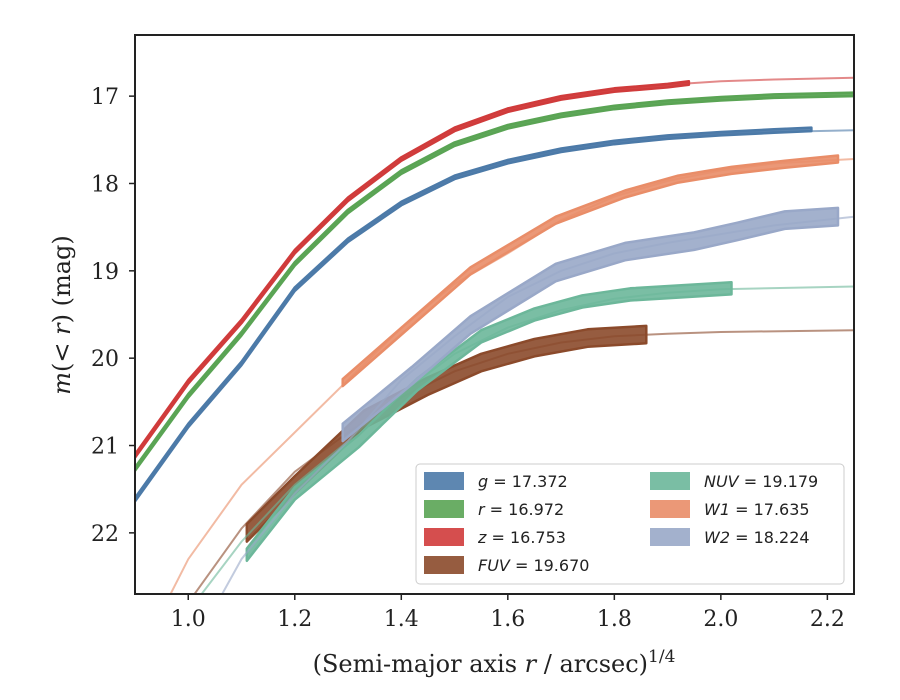 The image size is (900, 700). I want to click on legend-label: W1 = 17.635, so click(757, 509).